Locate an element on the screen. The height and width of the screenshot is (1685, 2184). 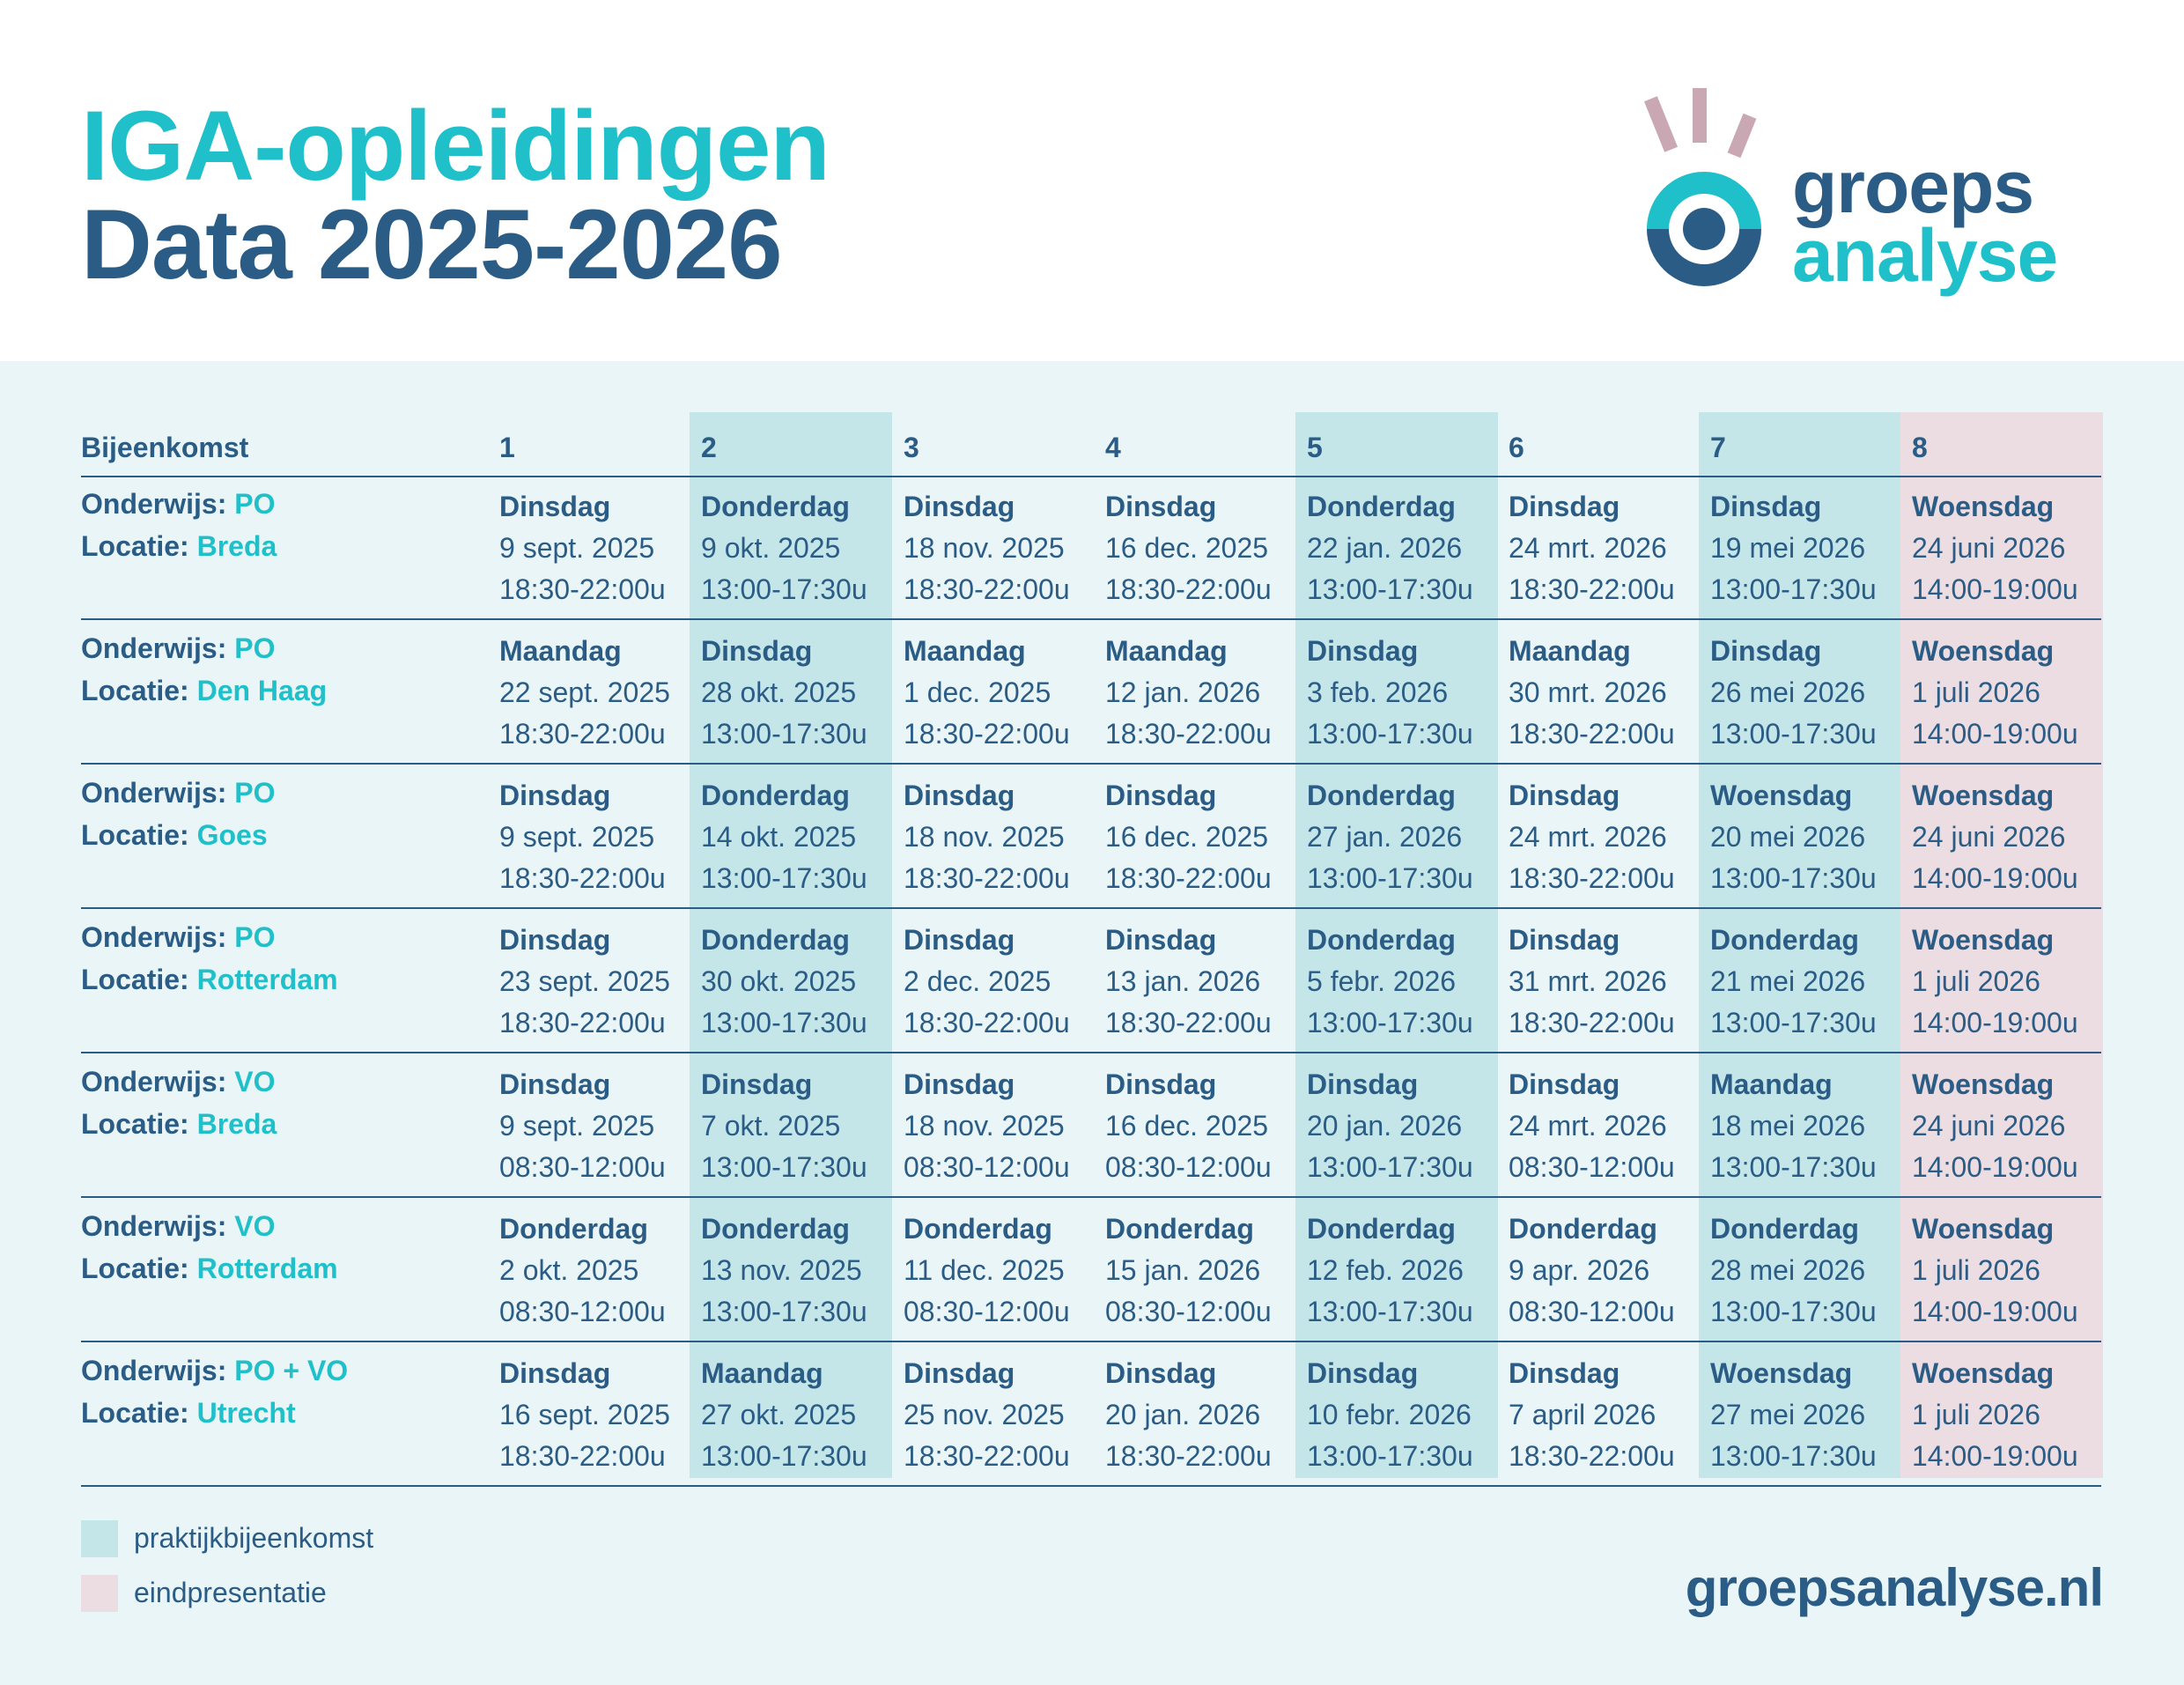
legend-label-praktijk: praktijkbijeenkomst is located at coordinates (254, 1538).